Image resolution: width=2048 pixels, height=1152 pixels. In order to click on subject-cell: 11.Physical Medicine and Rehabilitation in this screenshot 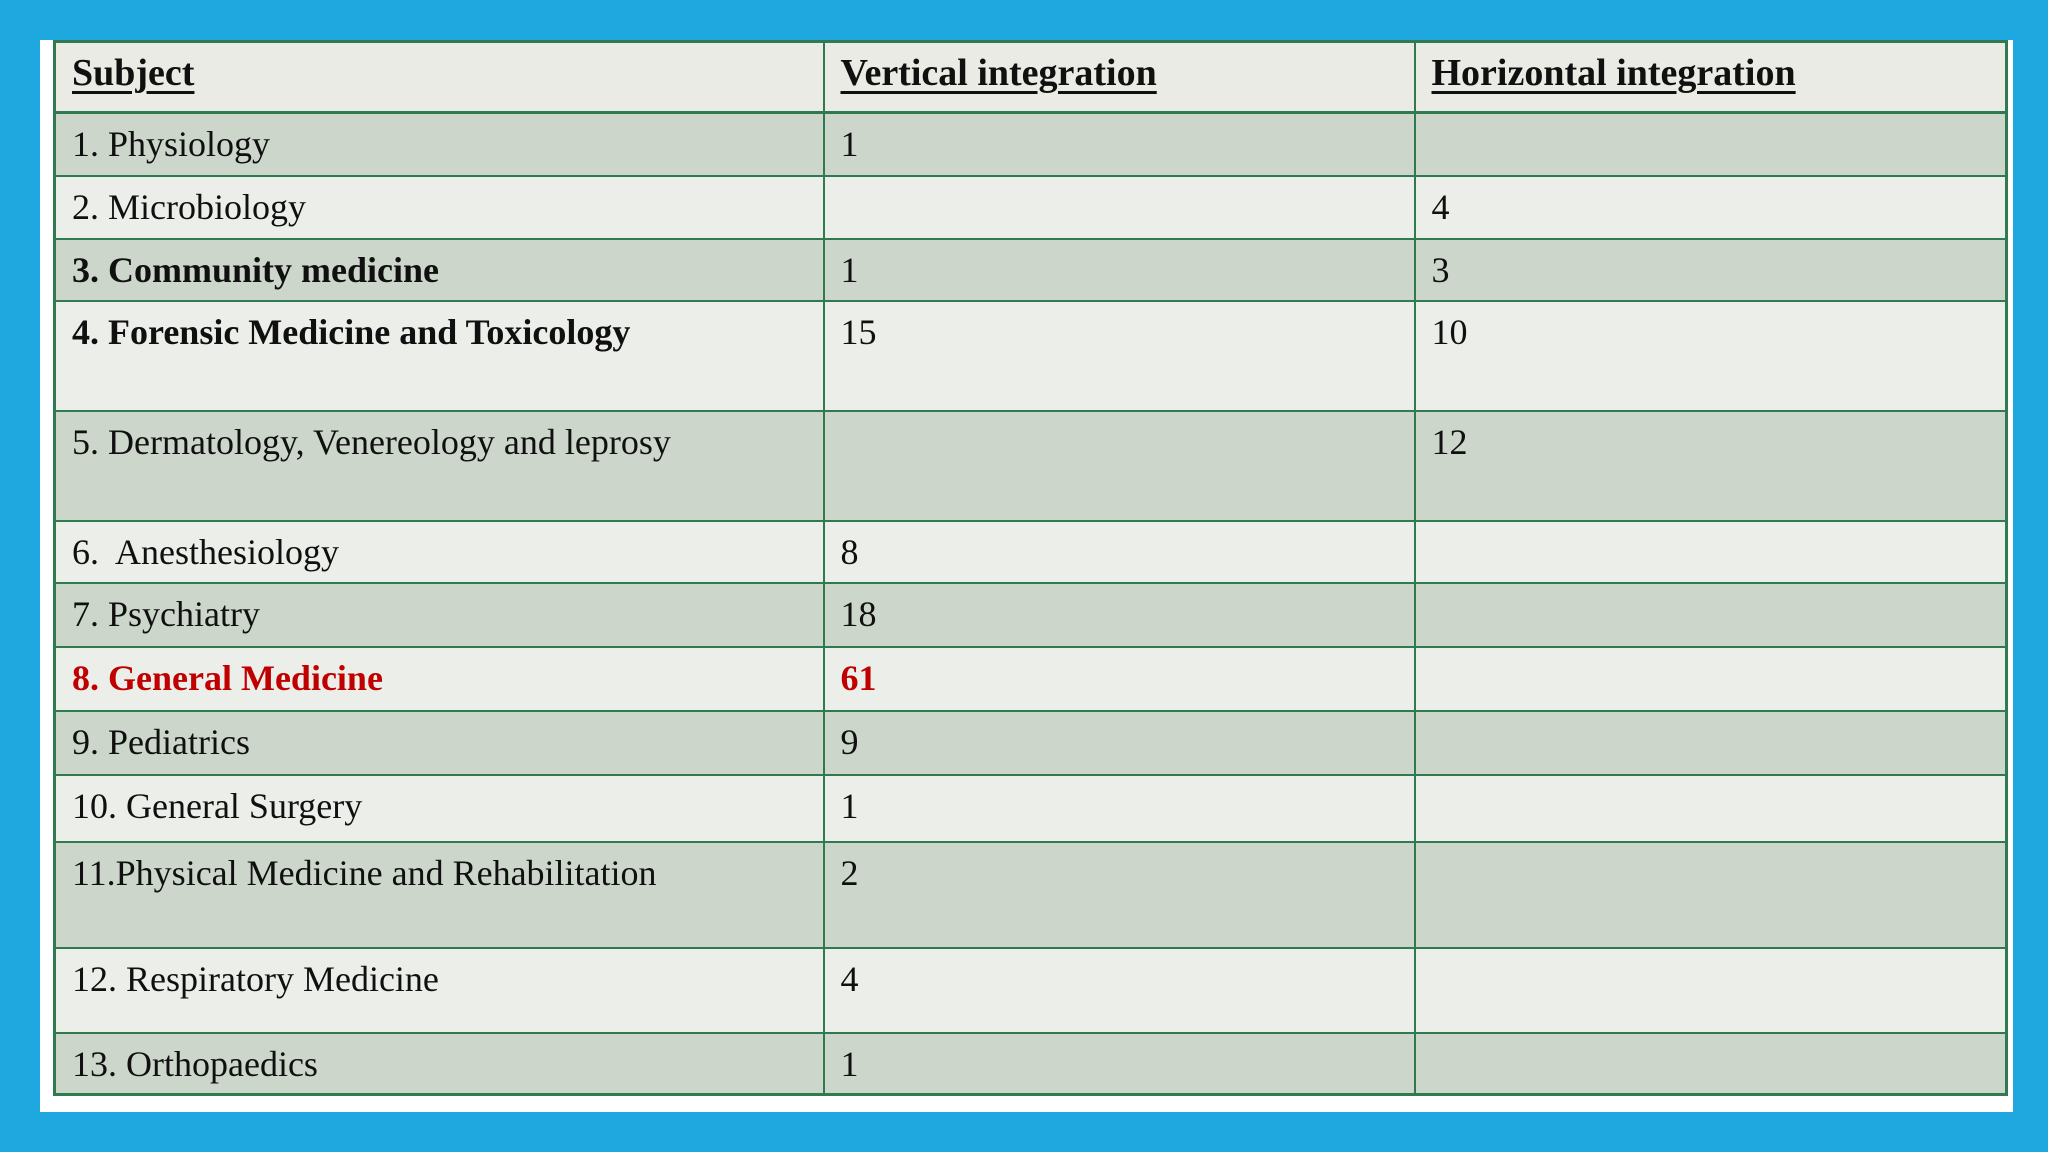, I will do `click(439, 894)`.